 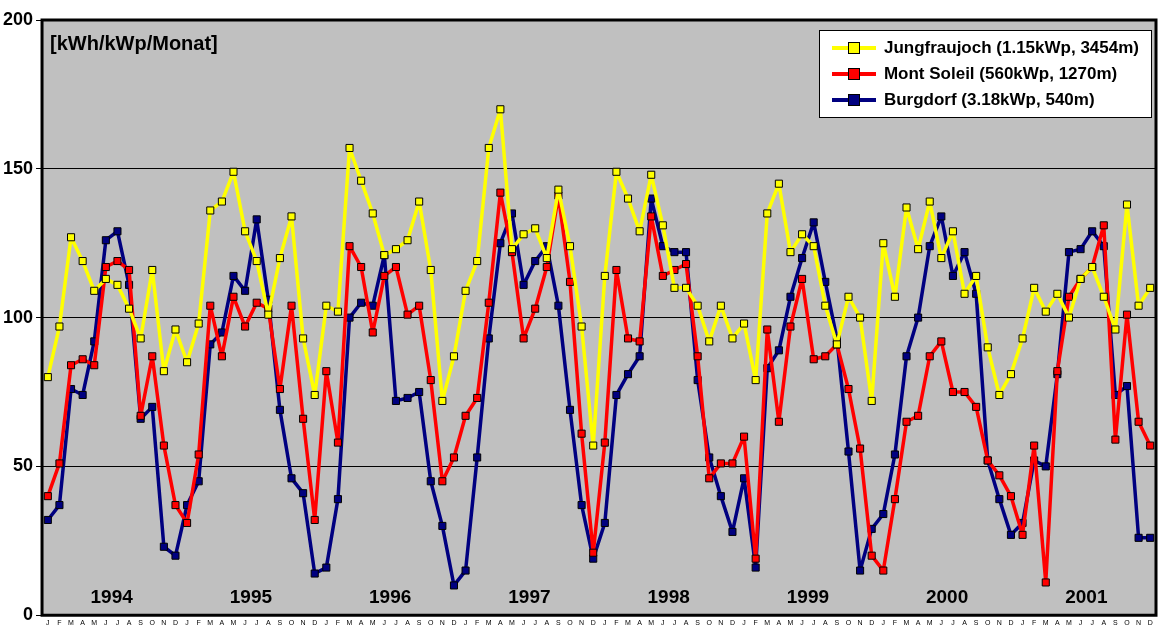 I want to click on y-tick-label: 200, so click(x=18, y=18).